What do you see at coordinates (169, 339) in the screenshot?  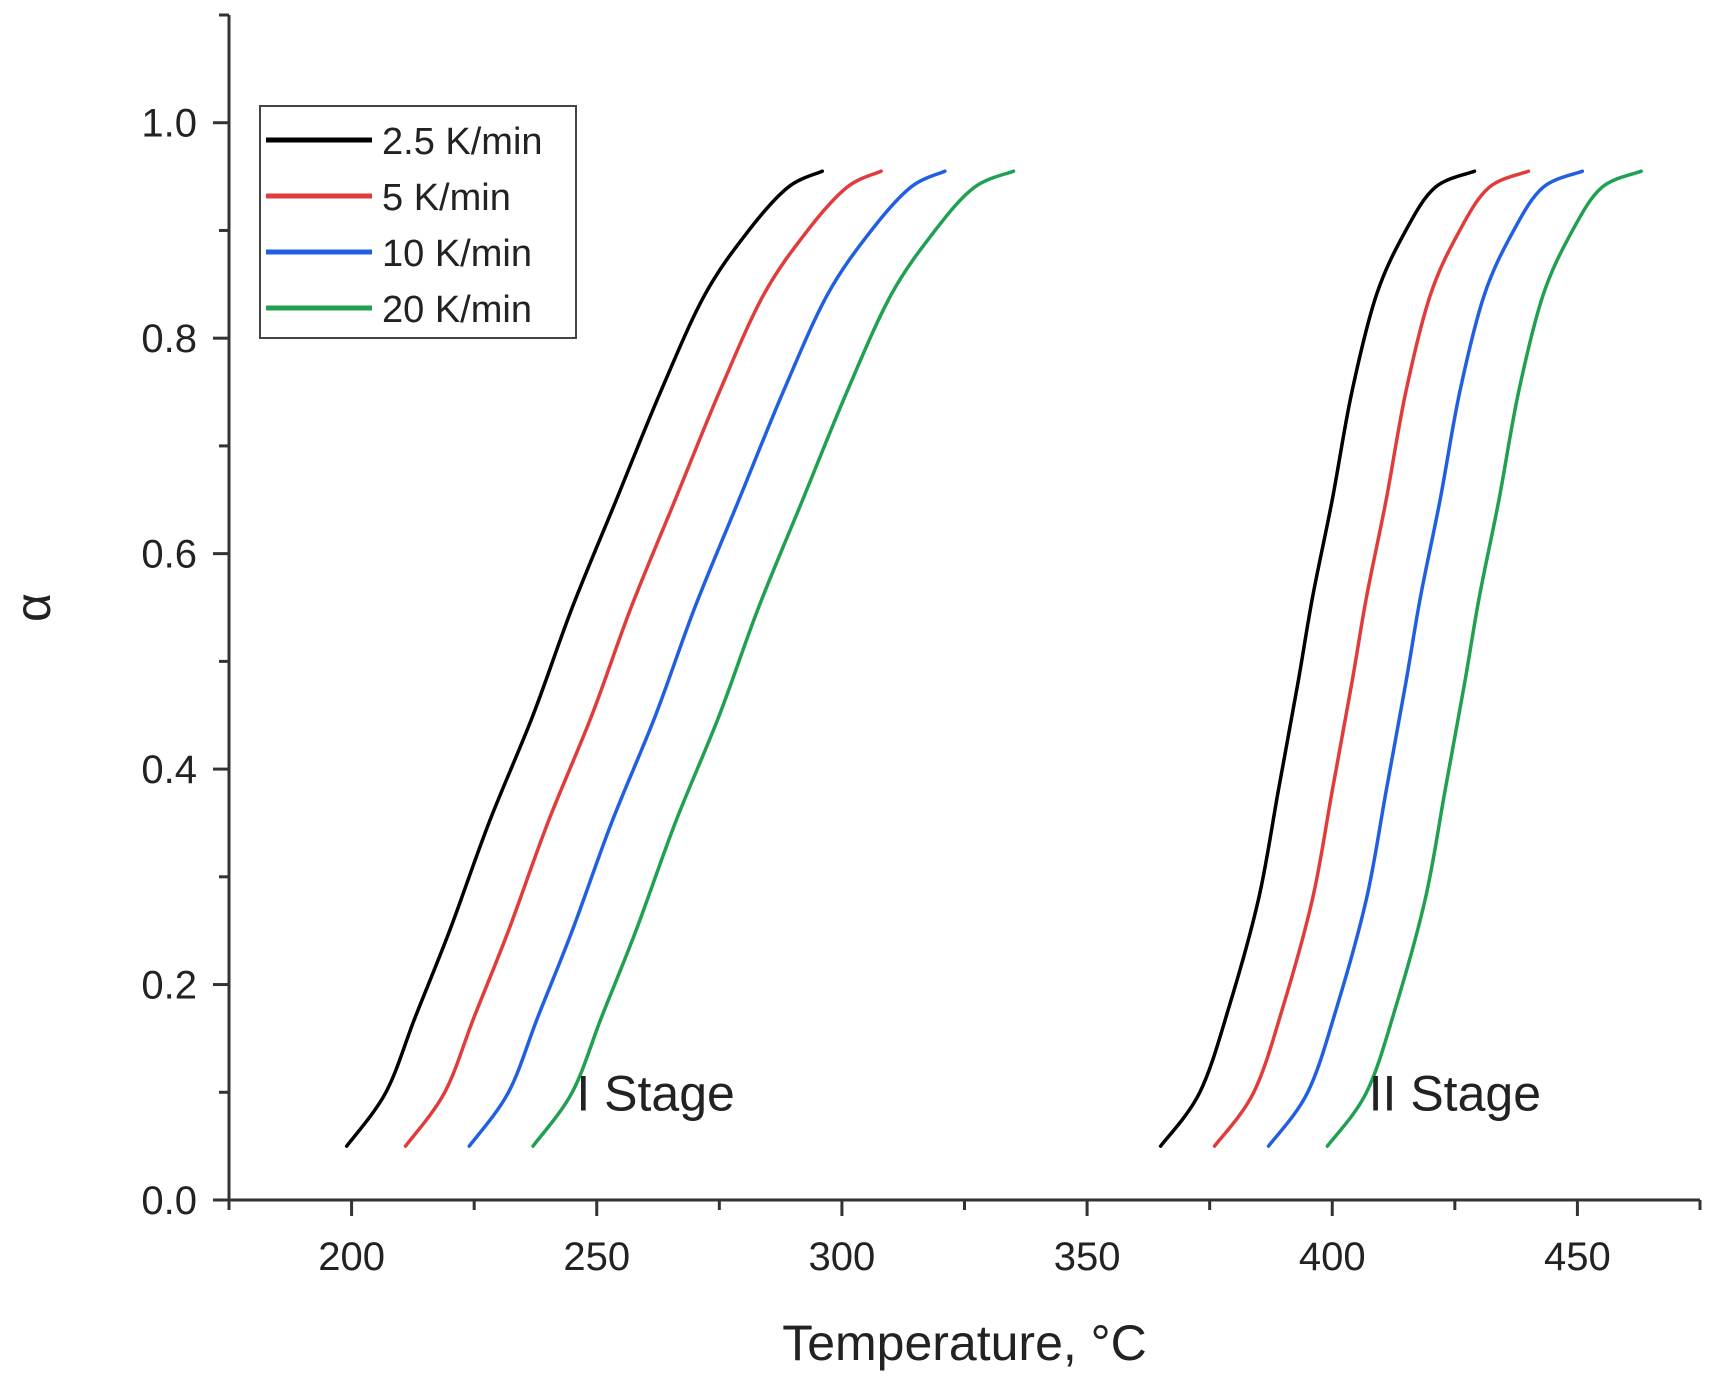 I see `y-tick-label: 0.8` at bounding box center [169, 339].